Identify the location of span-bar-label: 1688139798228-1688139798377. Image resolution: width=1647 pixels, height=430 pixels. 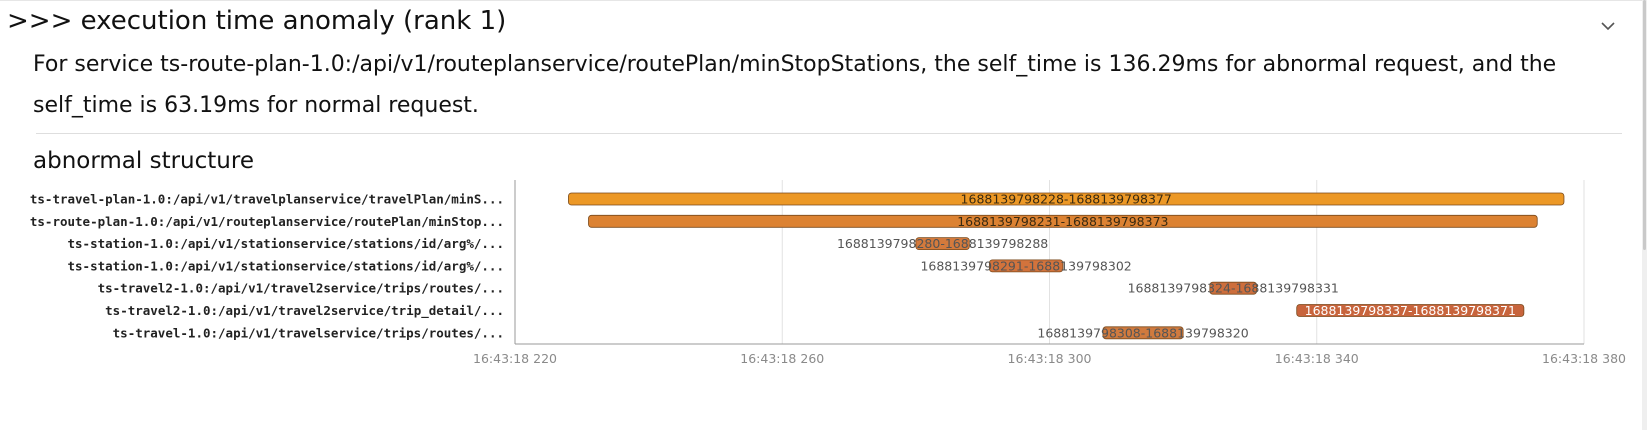
(1066, 199).